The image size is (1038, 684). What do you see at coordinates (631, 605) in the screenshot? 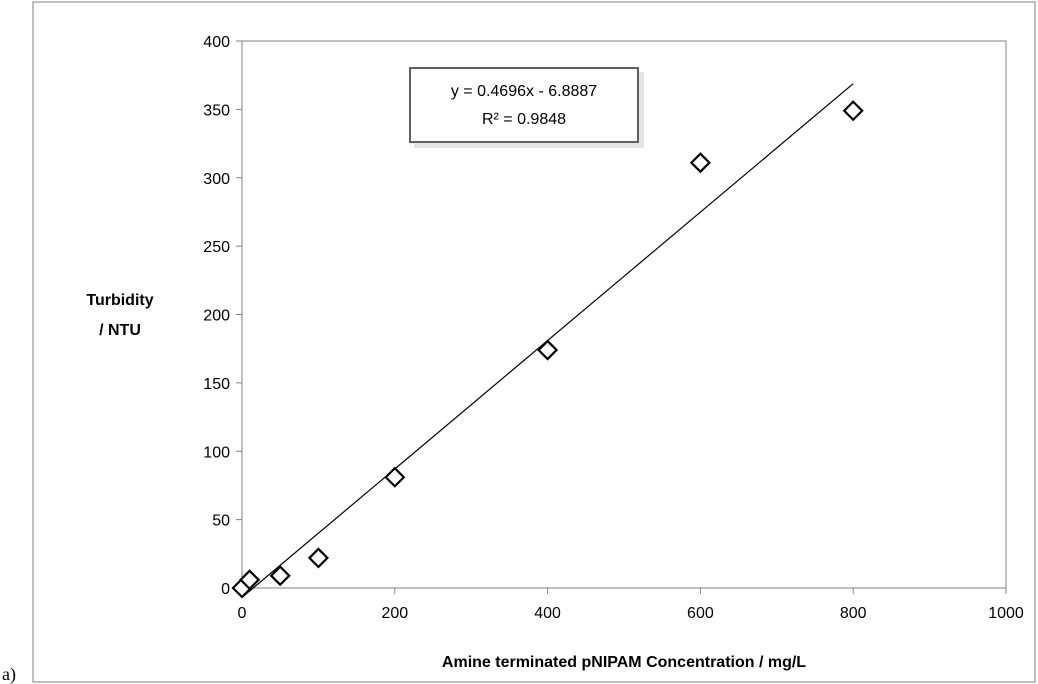
I see `x-axis: 0 200 400 600 800 1000` at bounding box center [631, 605].